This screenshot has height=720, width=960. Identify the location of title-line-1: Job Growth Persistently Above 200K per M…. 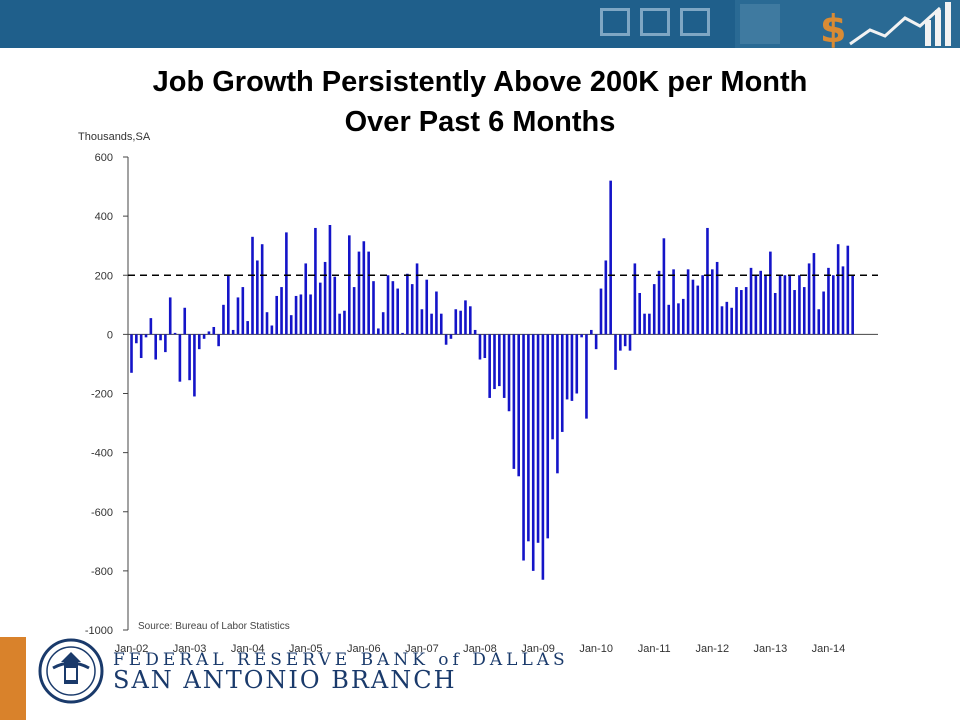
(480, 82).